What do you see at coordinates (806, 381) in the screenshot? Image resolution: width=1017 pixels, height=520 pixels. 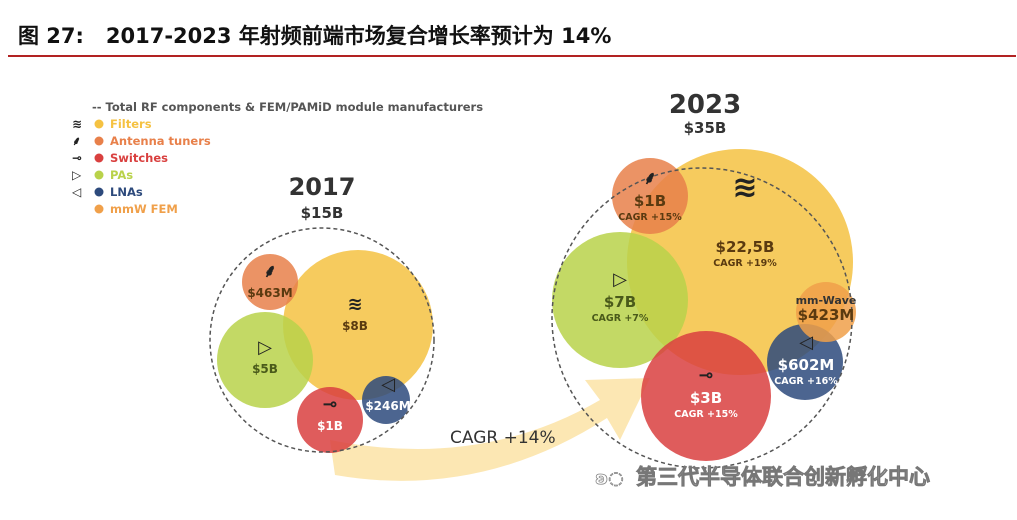 I see `bubble-cagr: CAGR +16%` at bounding box center [806, 381].